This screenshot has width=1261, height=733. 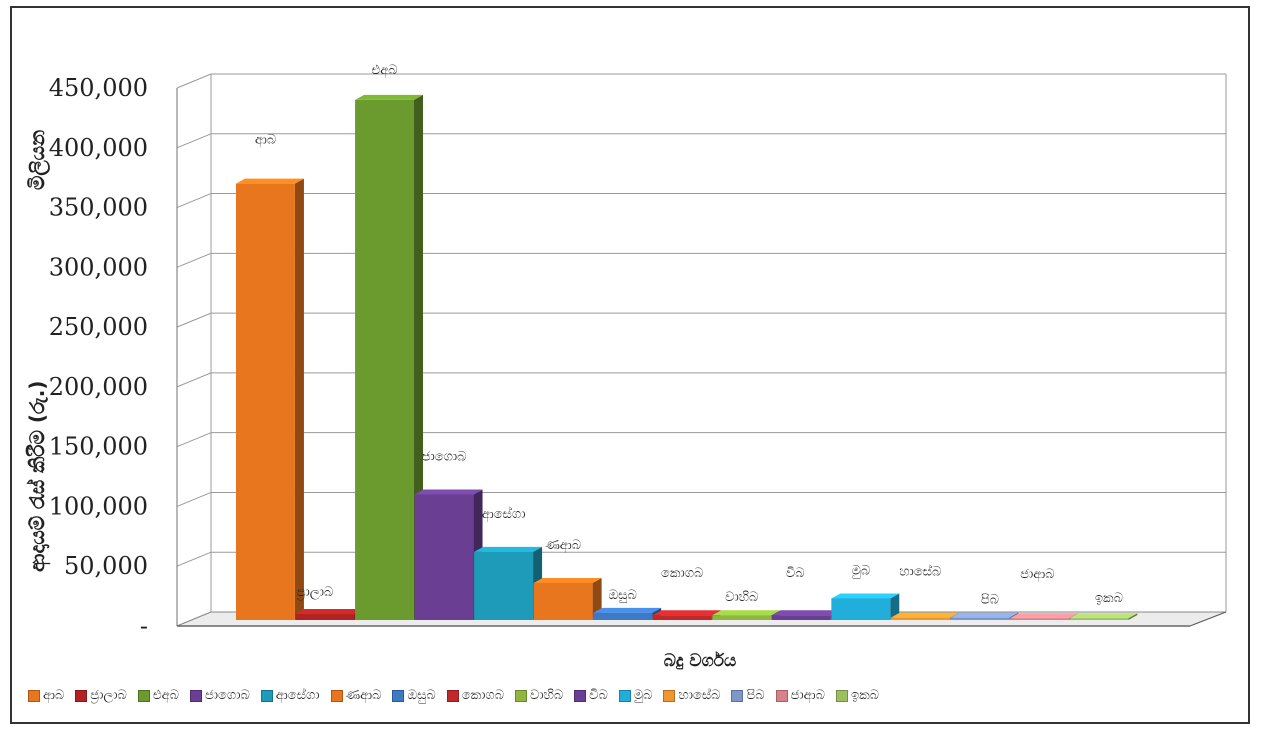 What do you see at coordinates (106, 566) in the screenshot?
I see `y-tick-label: 50,000` at bounding box center [106, 566].